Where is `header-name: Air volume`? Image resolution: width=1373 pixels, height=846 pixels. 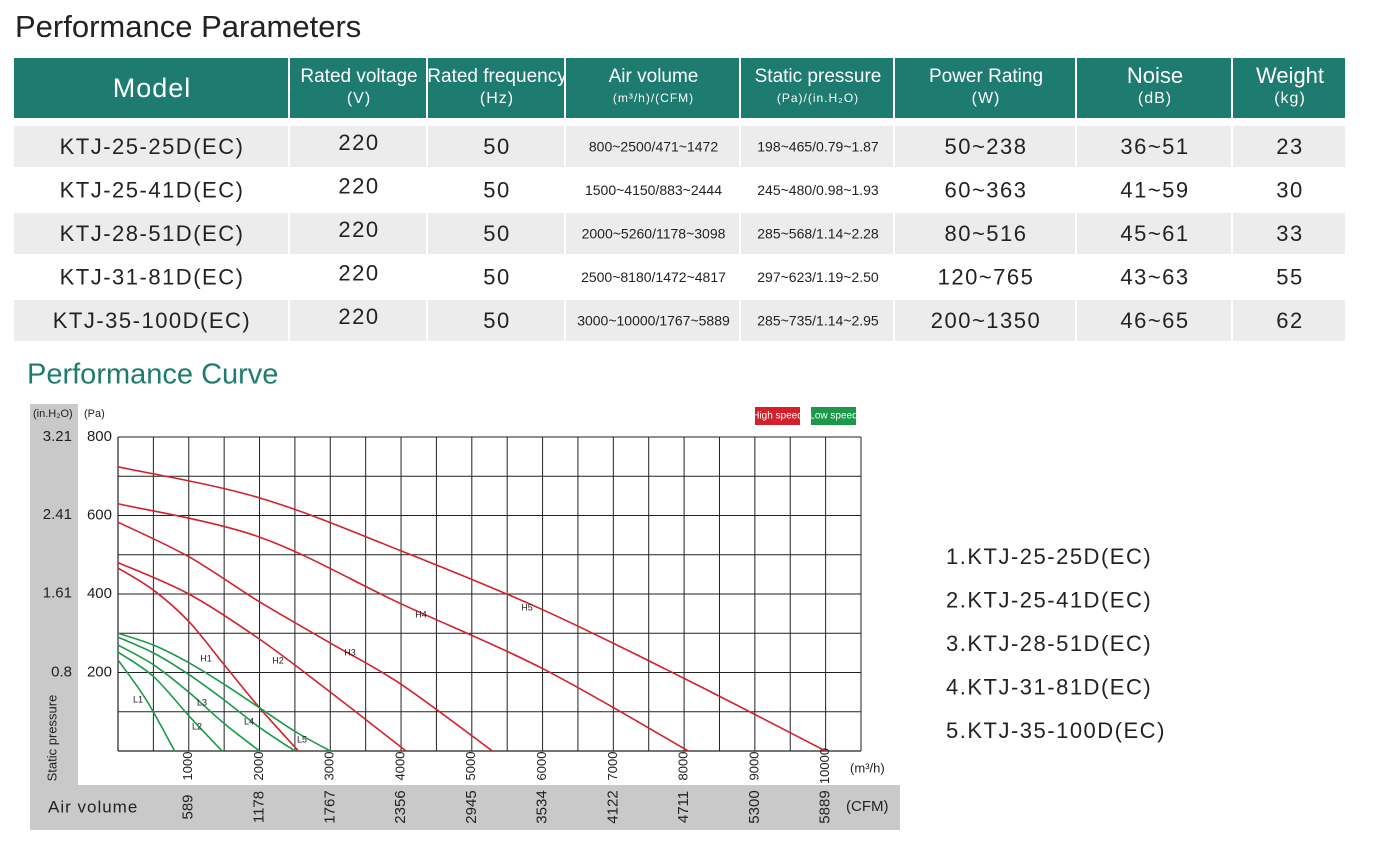
header-name: Air volume is located at coordinates (654, 76).